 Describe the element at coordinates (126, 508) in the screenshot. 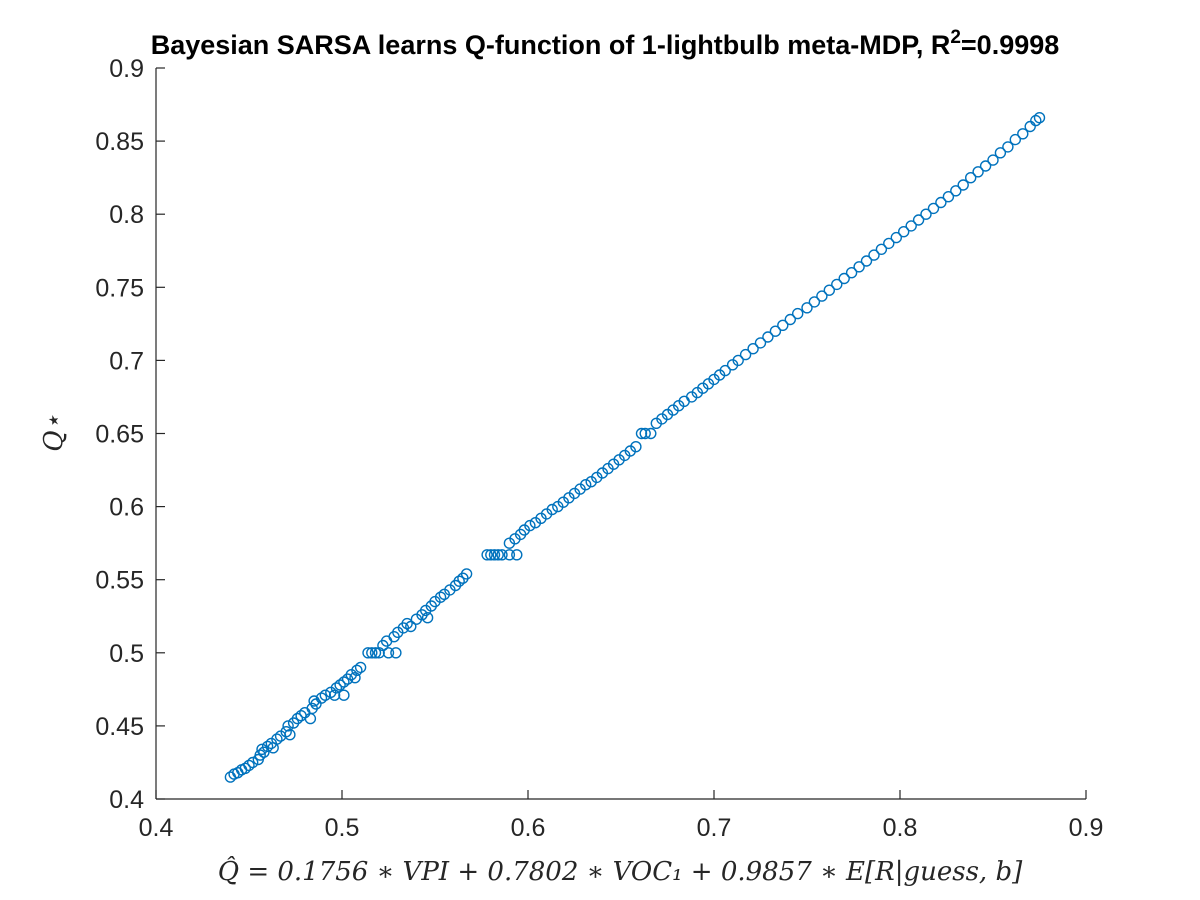

I see `y-tick-label: 0.6` at that location.